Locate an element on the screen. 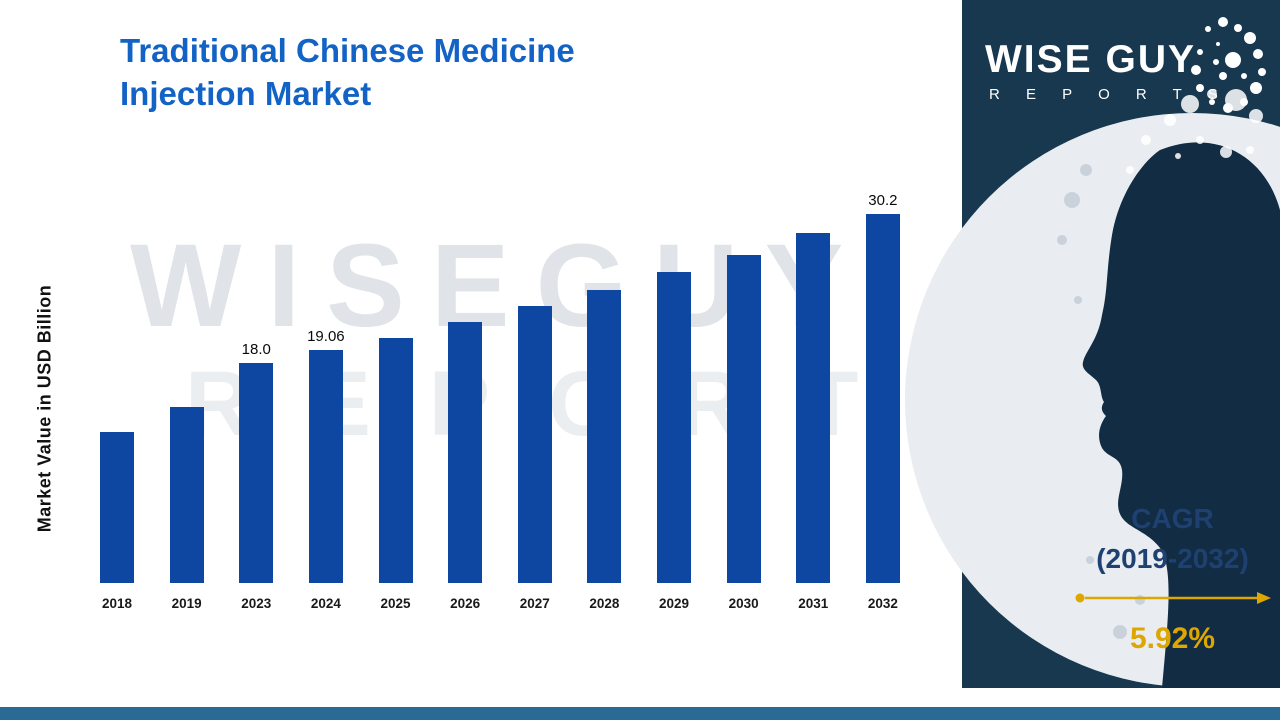 The width and height of the screenshot is (1280, 720). bar-group-2027: 2027 is located at coordinates (535, 381).